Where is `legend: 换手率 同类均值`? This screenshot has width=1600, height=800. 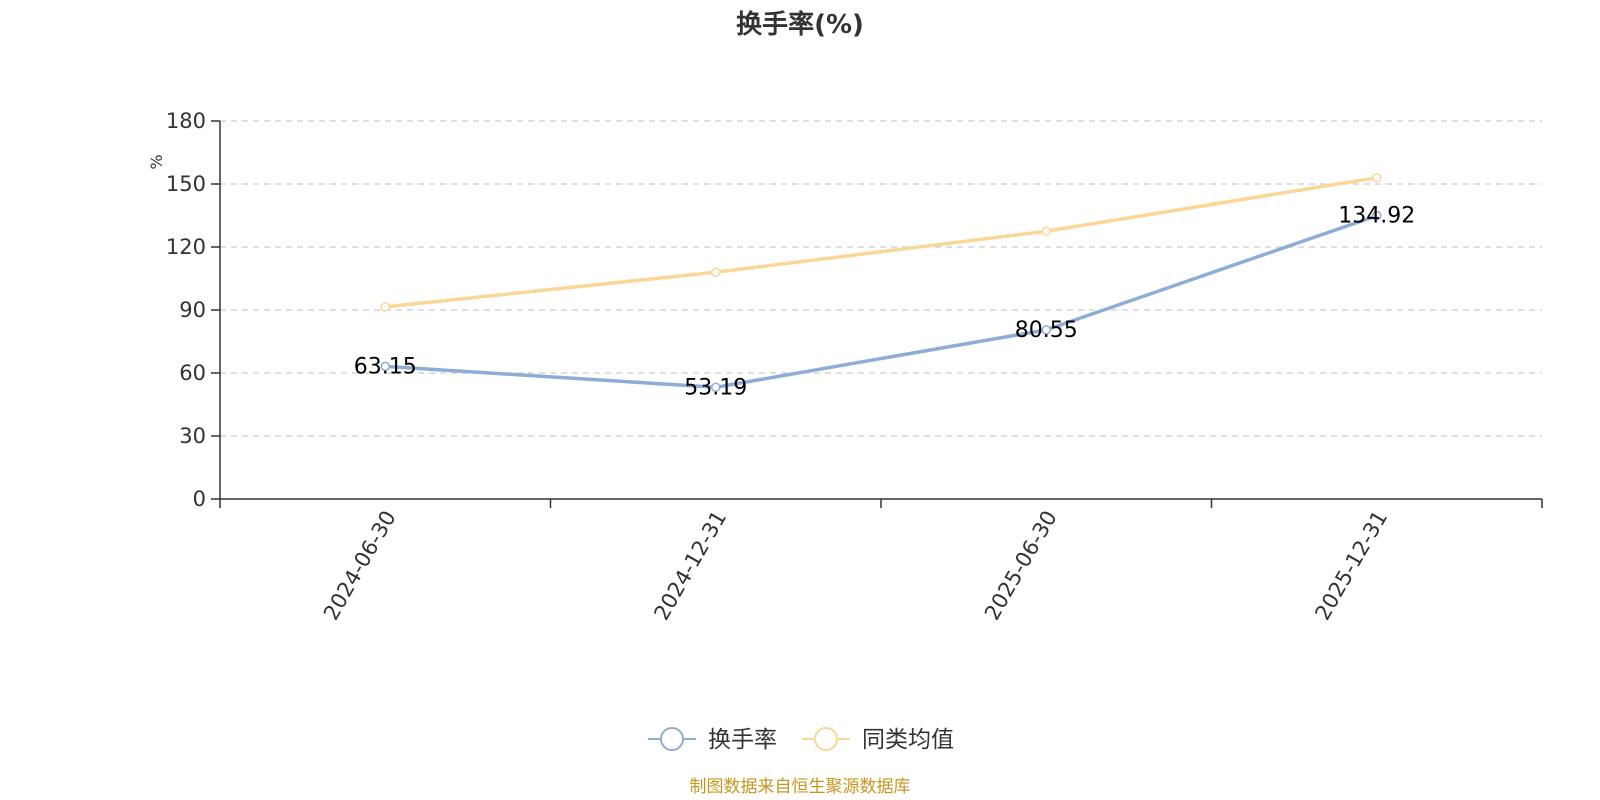
legend: 换手率 同类均值 is located at coordinates (801, 740).